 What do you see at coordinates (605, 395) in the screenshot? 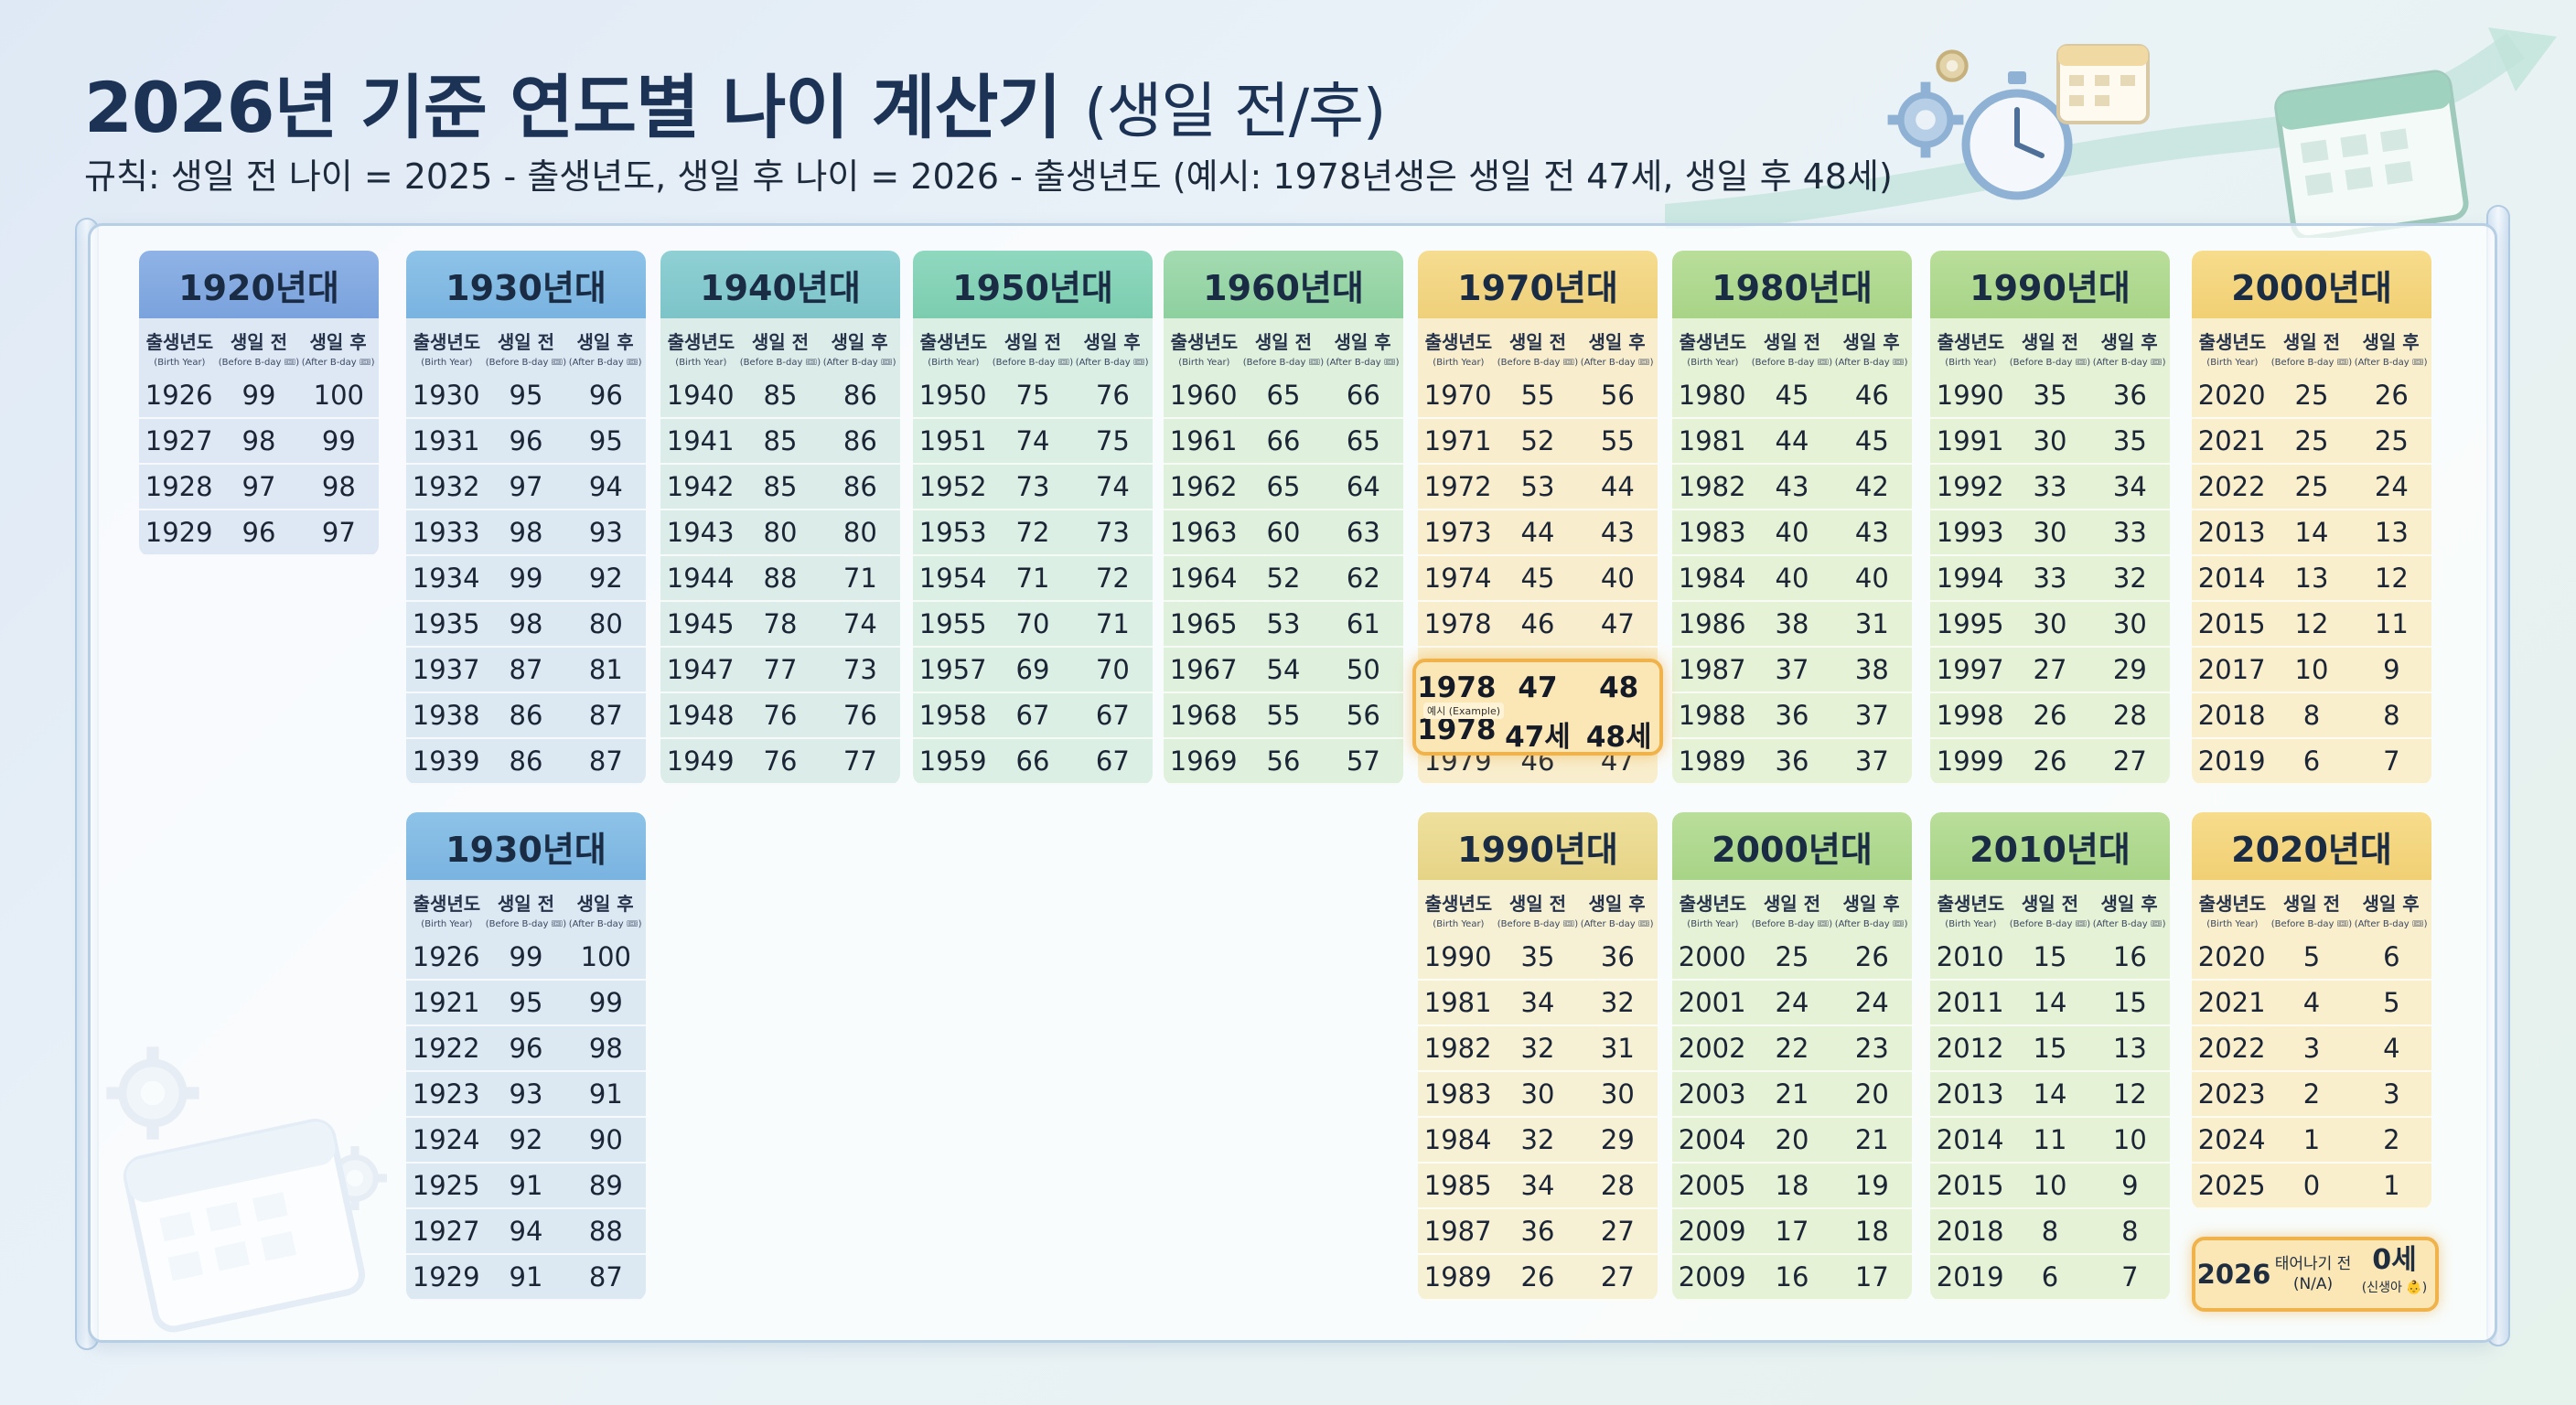
I see `after-bday-cell: 96` at bounding box center [605, 395].